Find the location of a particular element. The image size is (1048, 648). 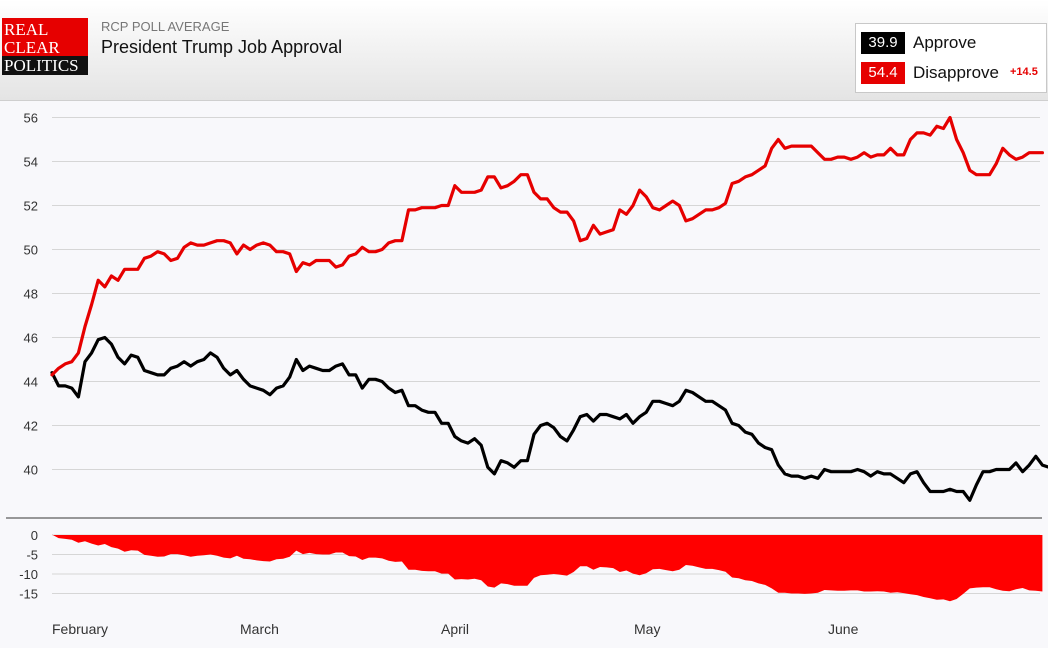

y-tick-main-50: 50 is located at coordinates (31, 250).